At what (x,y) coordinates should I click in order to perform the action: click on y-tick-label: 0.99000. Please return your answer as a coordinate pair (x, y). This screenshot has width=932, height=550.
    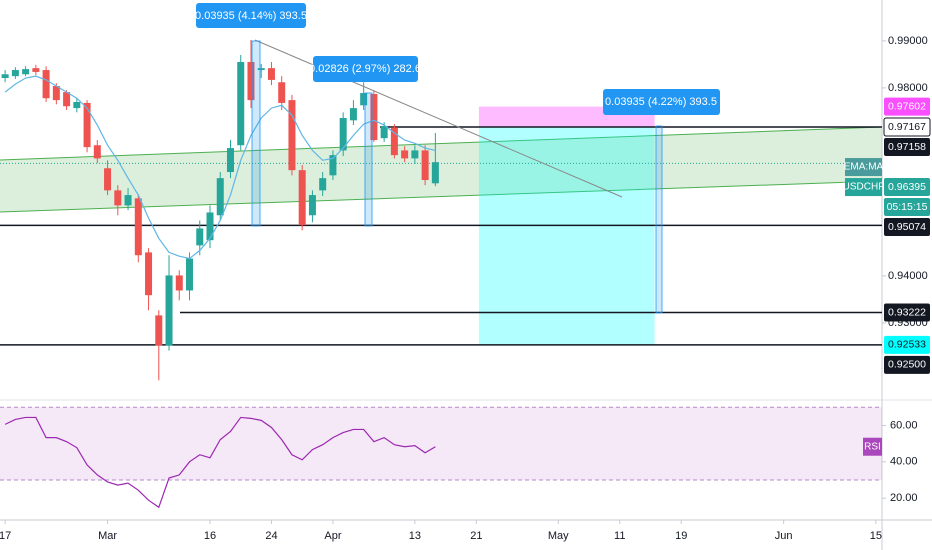
    Looking at the image, I should click on (908, 41).